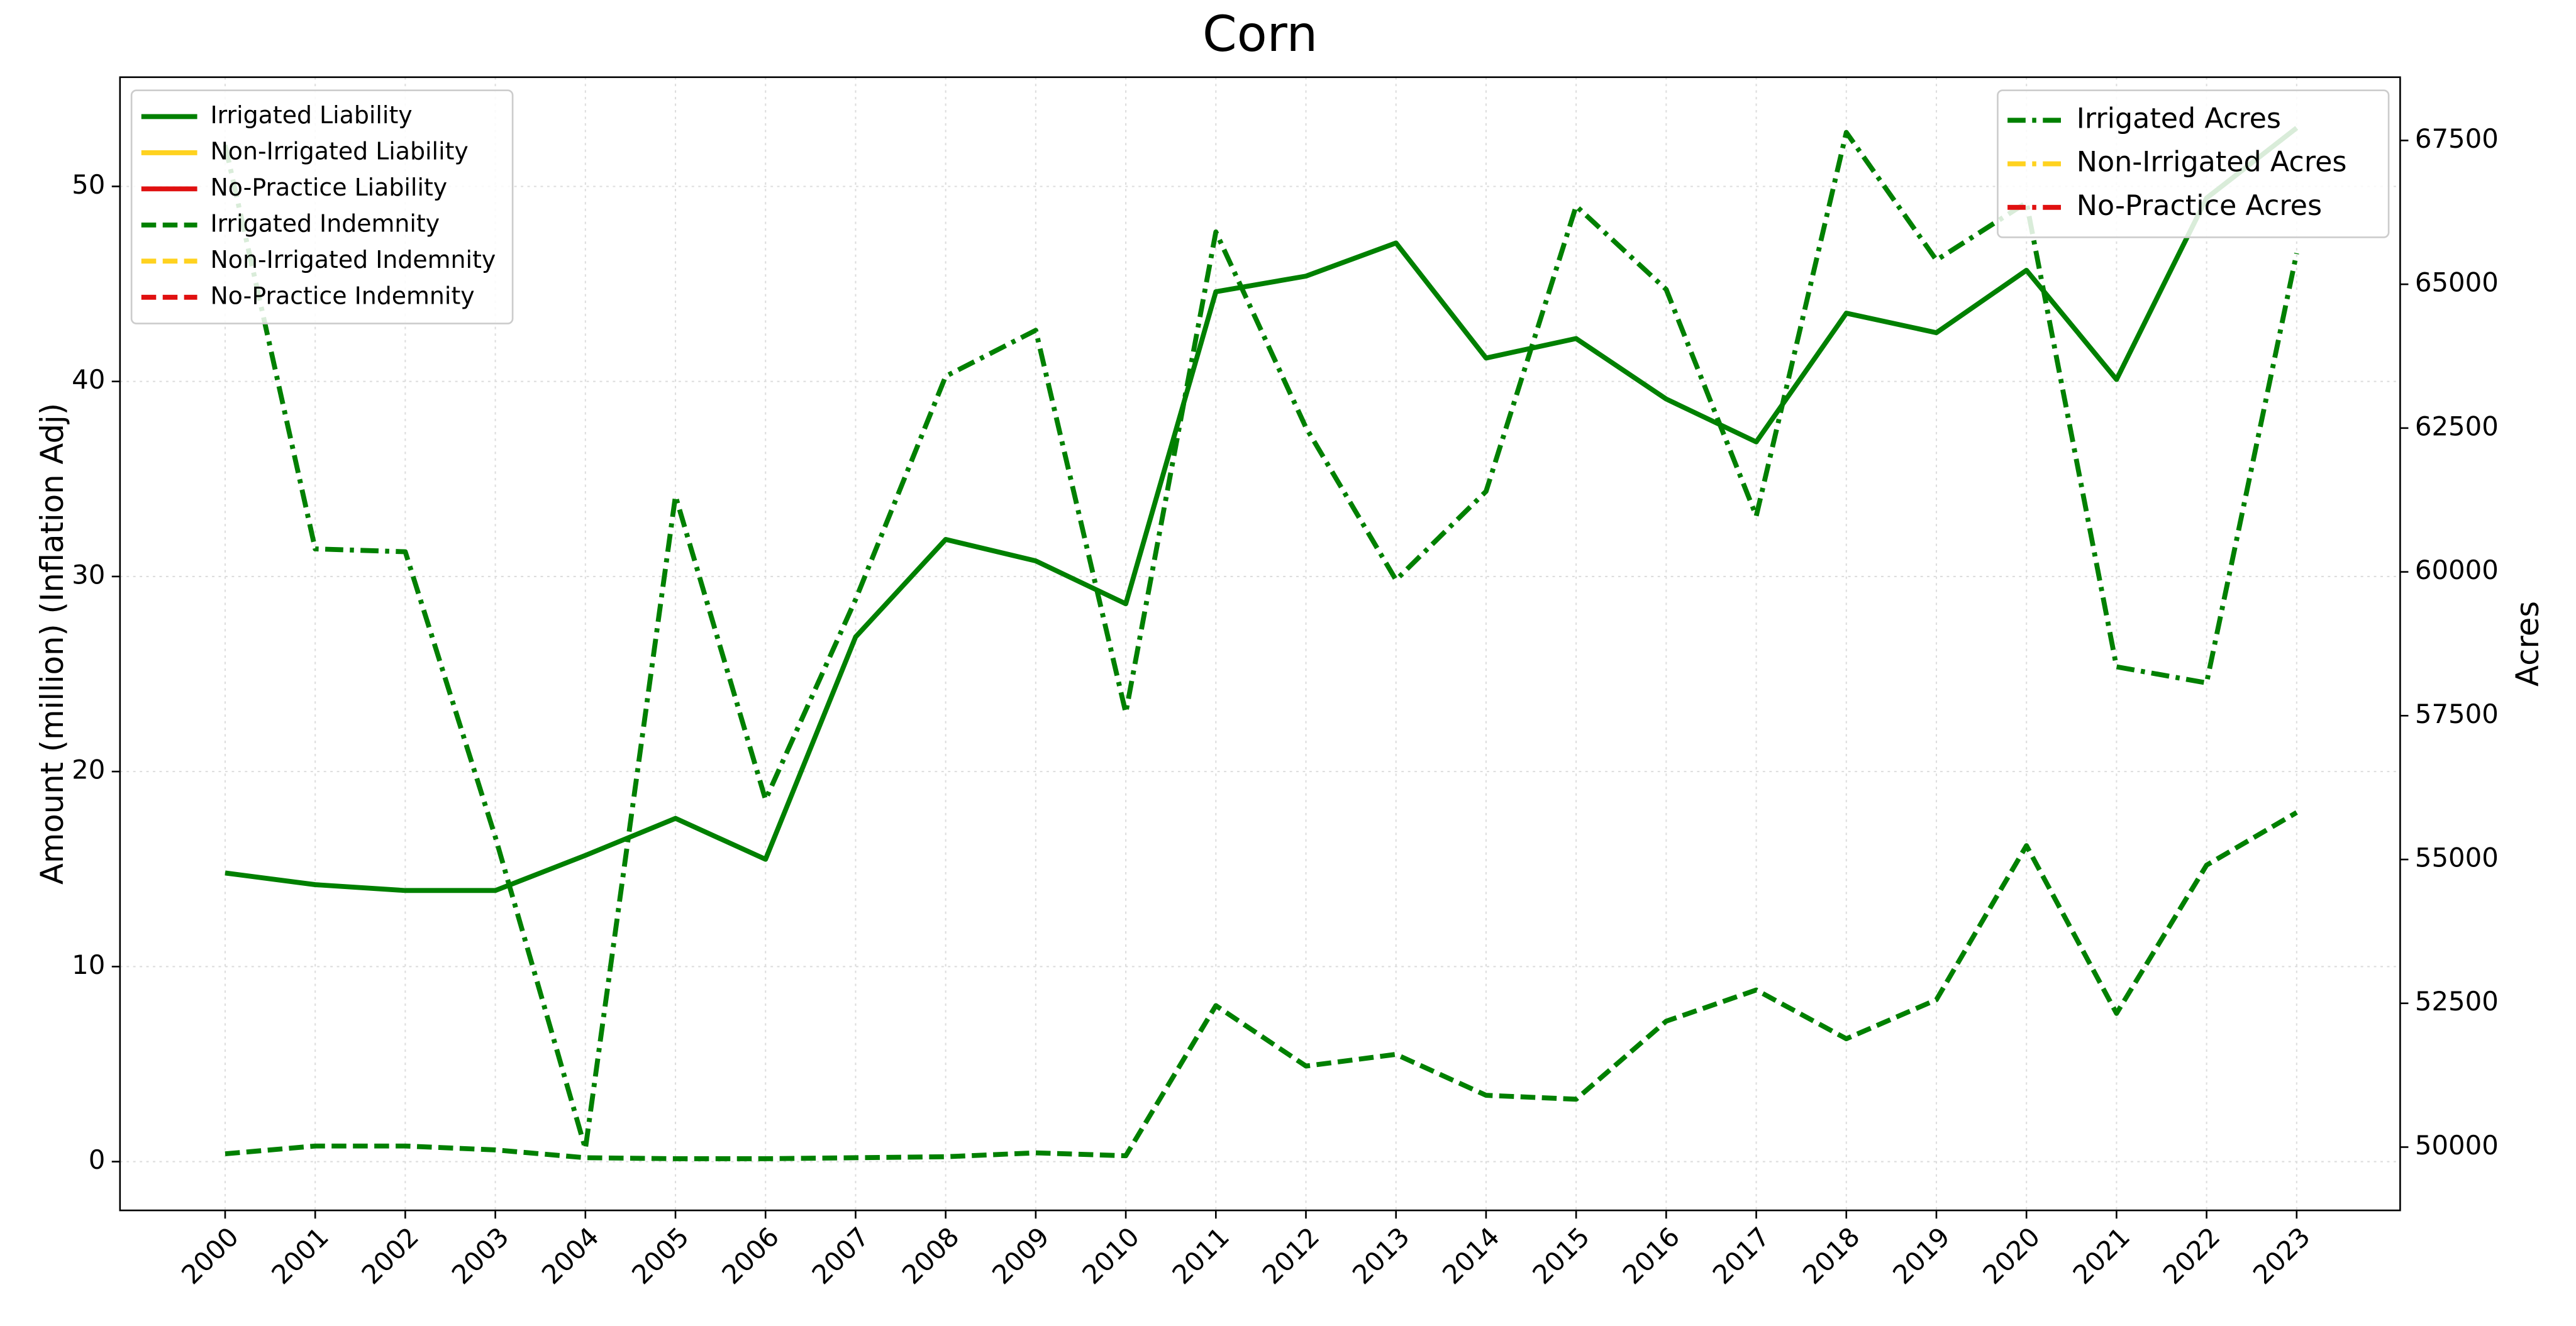 The height and width of the screenshot is (1326, 2576). Describe the element at coordinates (1741, 1255) in the screenshot. I see `x-tick-label: 2017` at that location.